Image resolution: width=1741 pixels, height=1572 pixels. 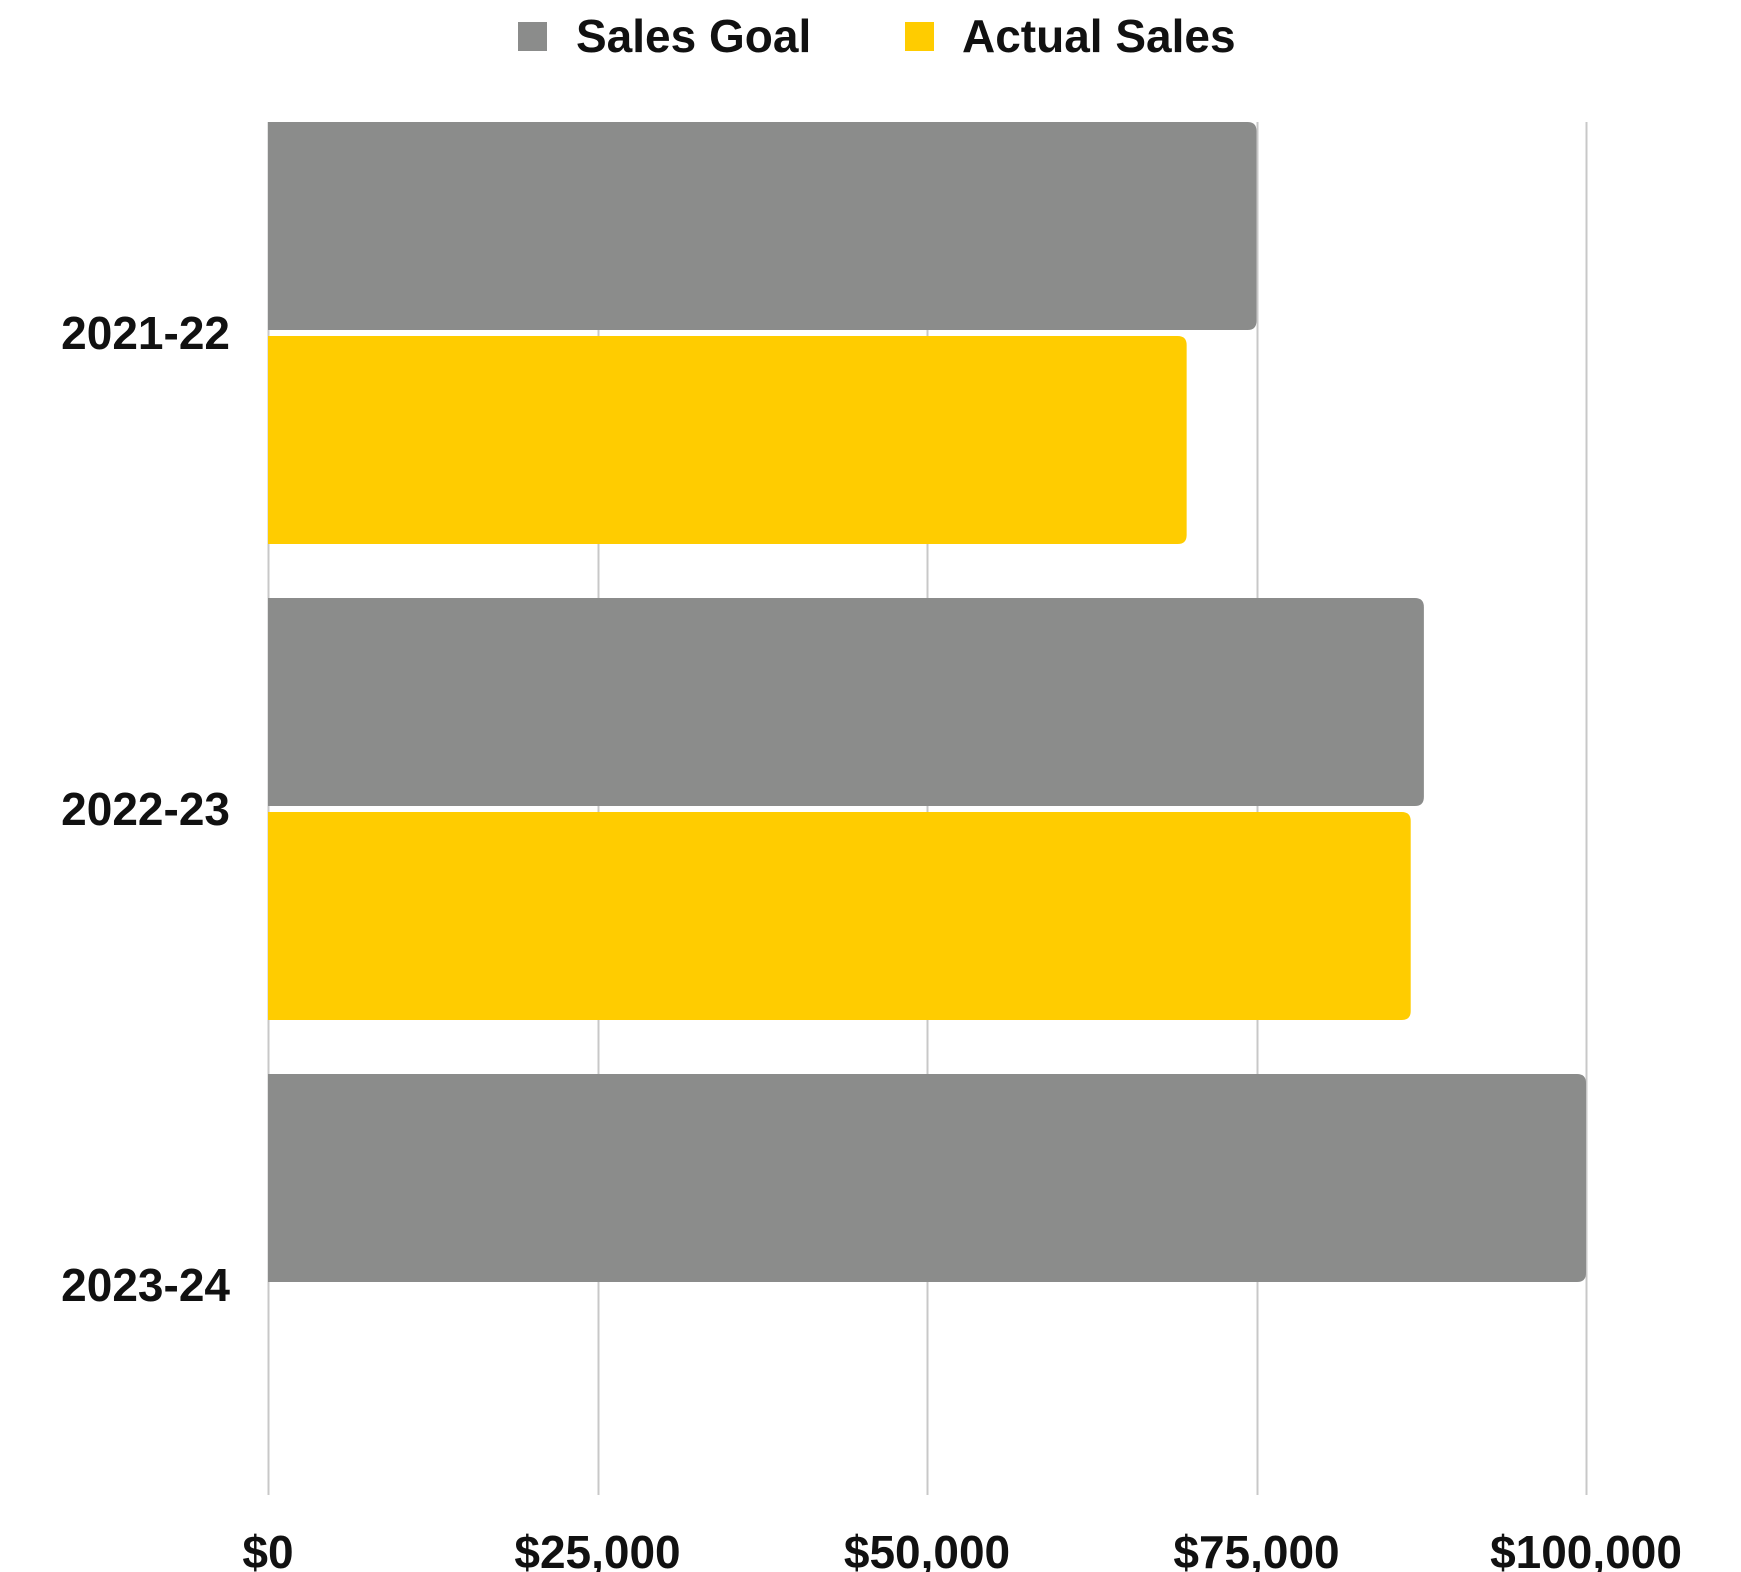 What do you see at coordinates (1586, 1549) in the screenshot?
I see `x-tick-label: $100,000` at bounding box center [1586, 1549].